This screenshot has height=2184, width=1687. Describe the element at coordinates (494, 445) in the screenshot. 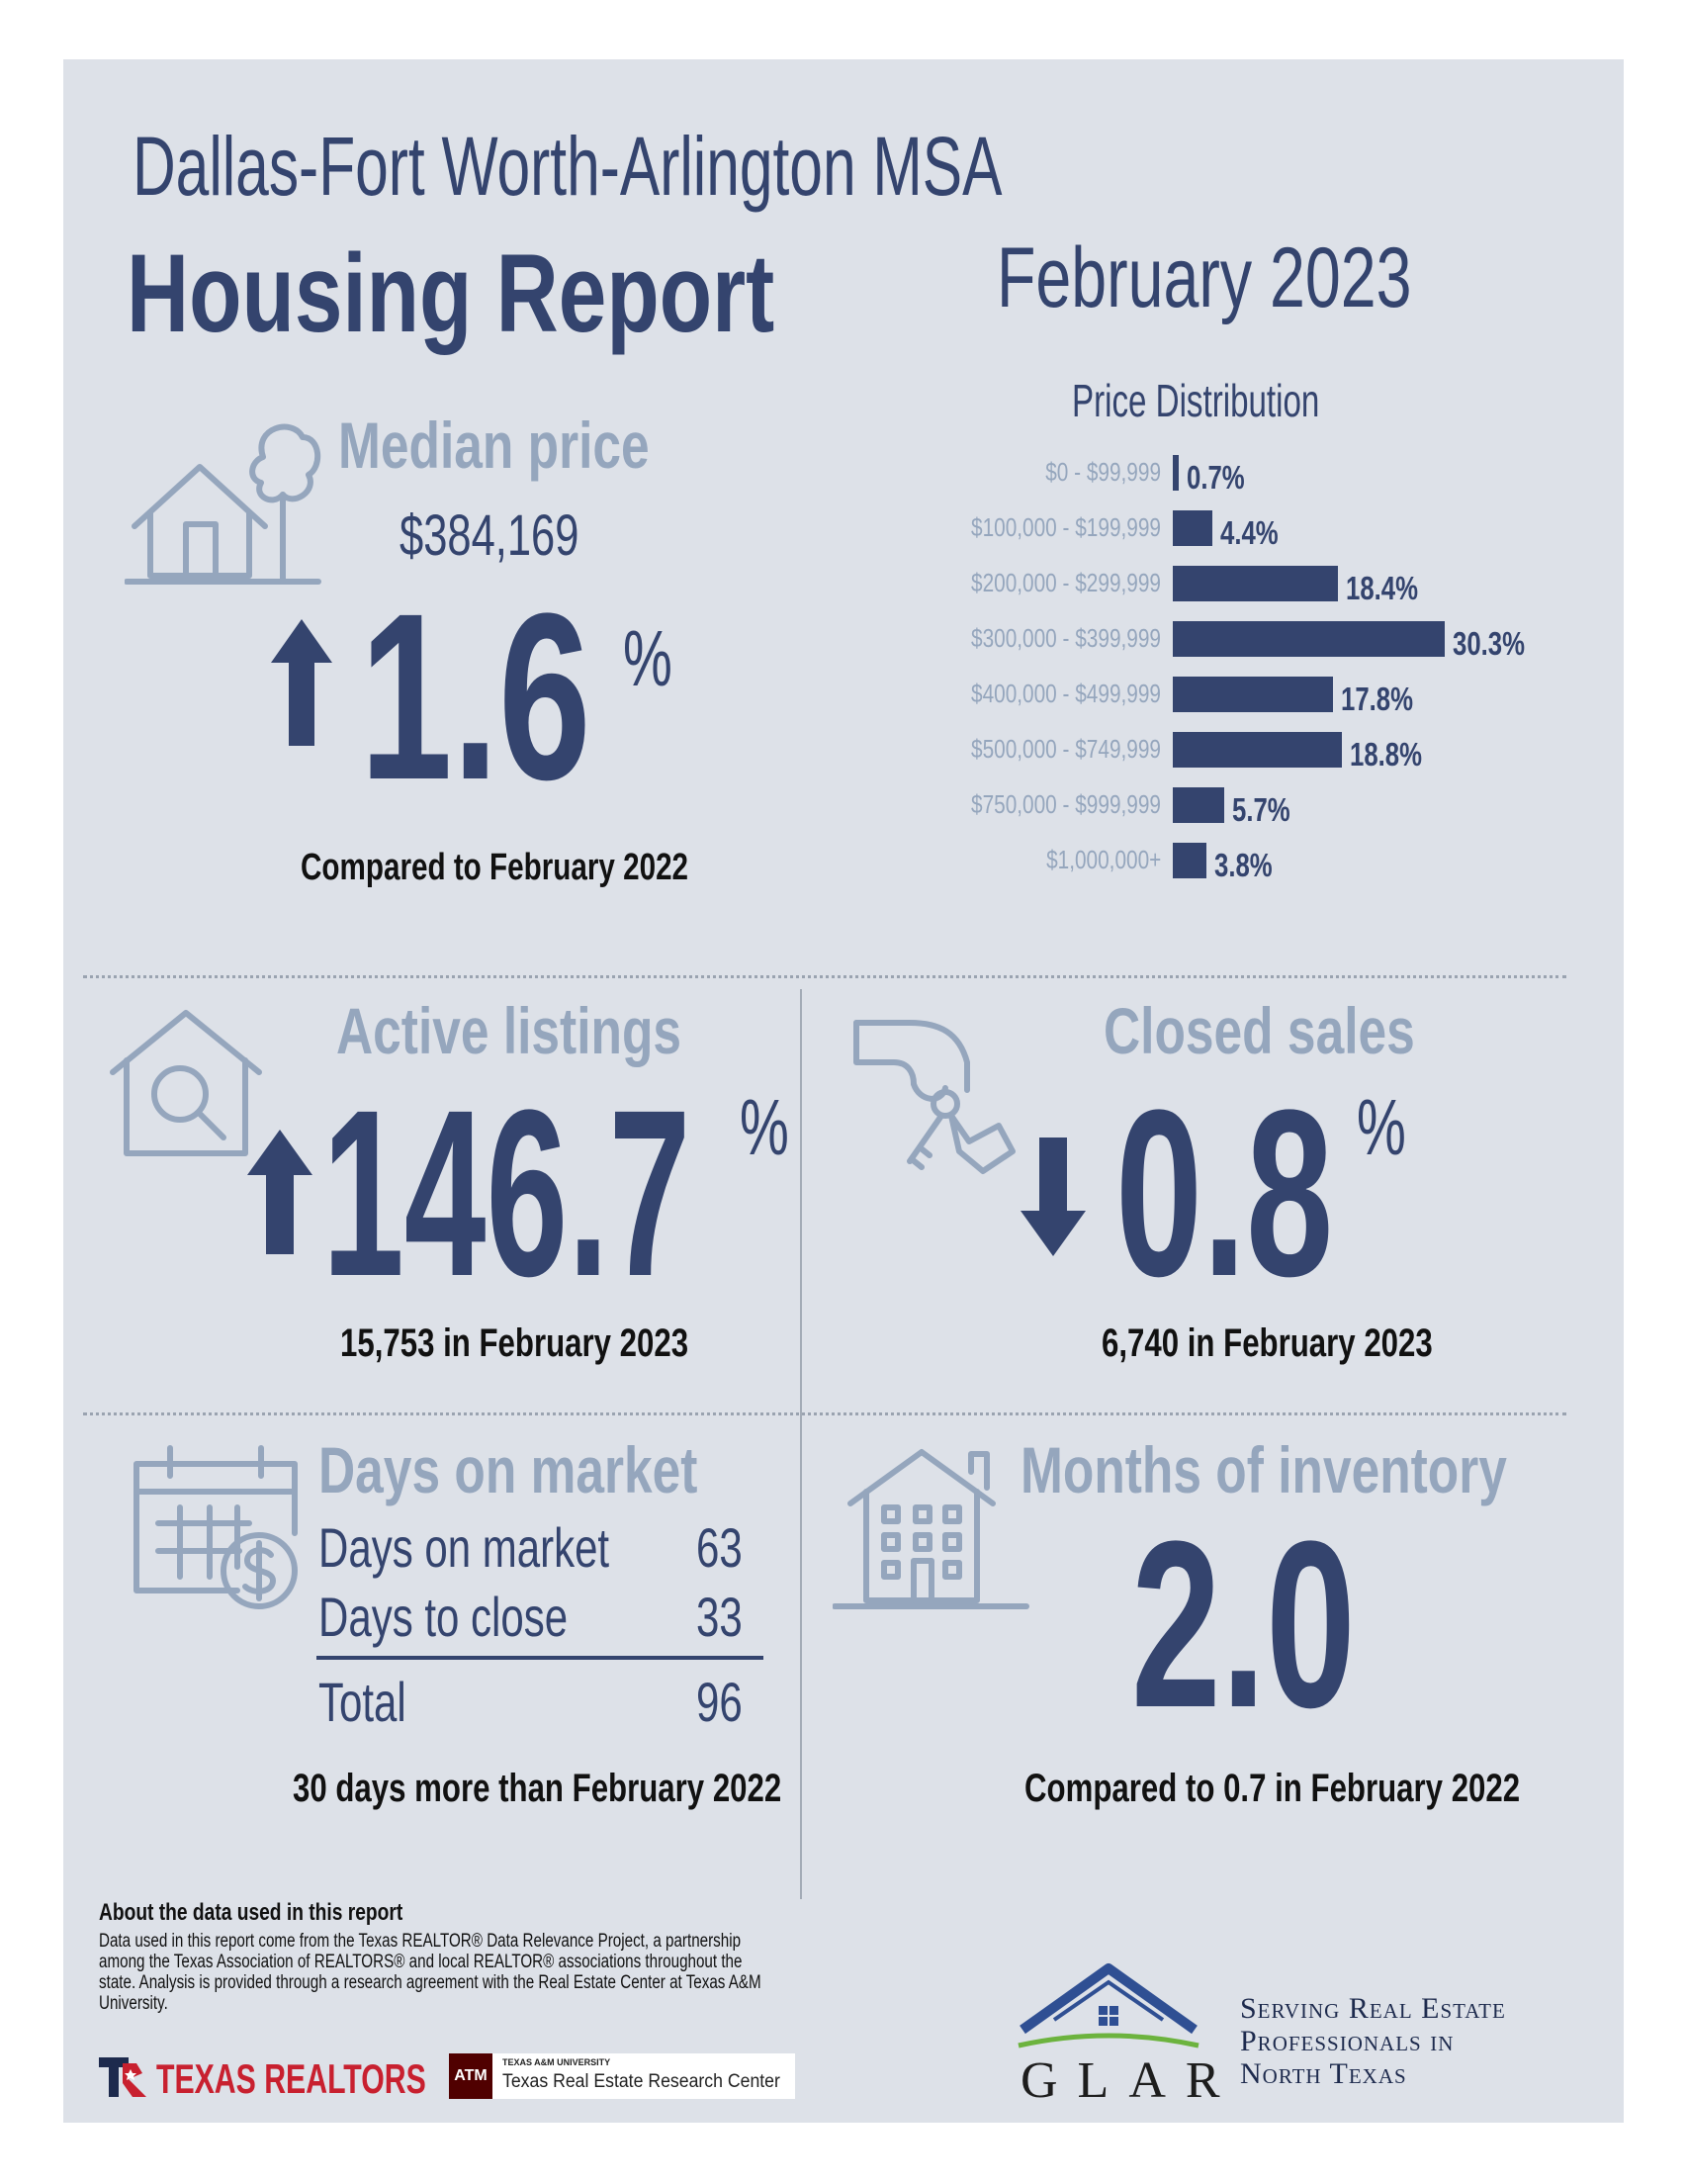

I see `median-price-label: Median price` at that location.